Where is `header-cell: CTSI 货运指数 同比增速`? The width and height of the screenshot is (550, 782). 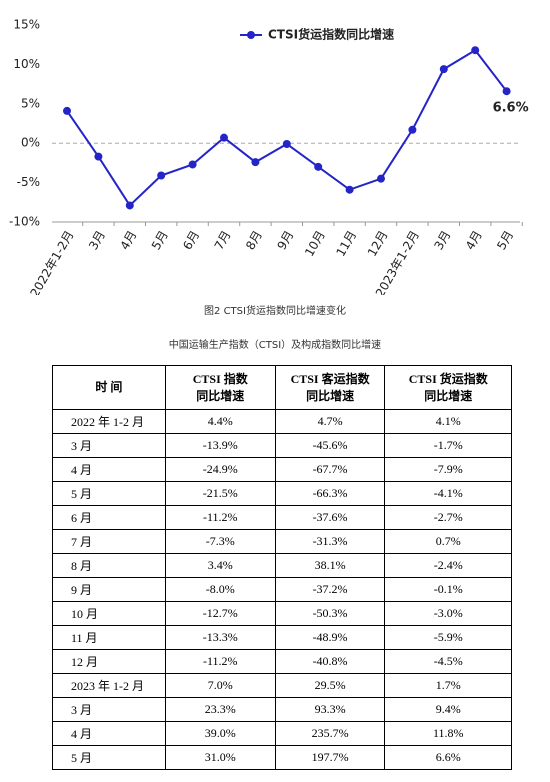
header-cell: CTSI 货运指数 同比增速 is located at coordinates (448, 387).